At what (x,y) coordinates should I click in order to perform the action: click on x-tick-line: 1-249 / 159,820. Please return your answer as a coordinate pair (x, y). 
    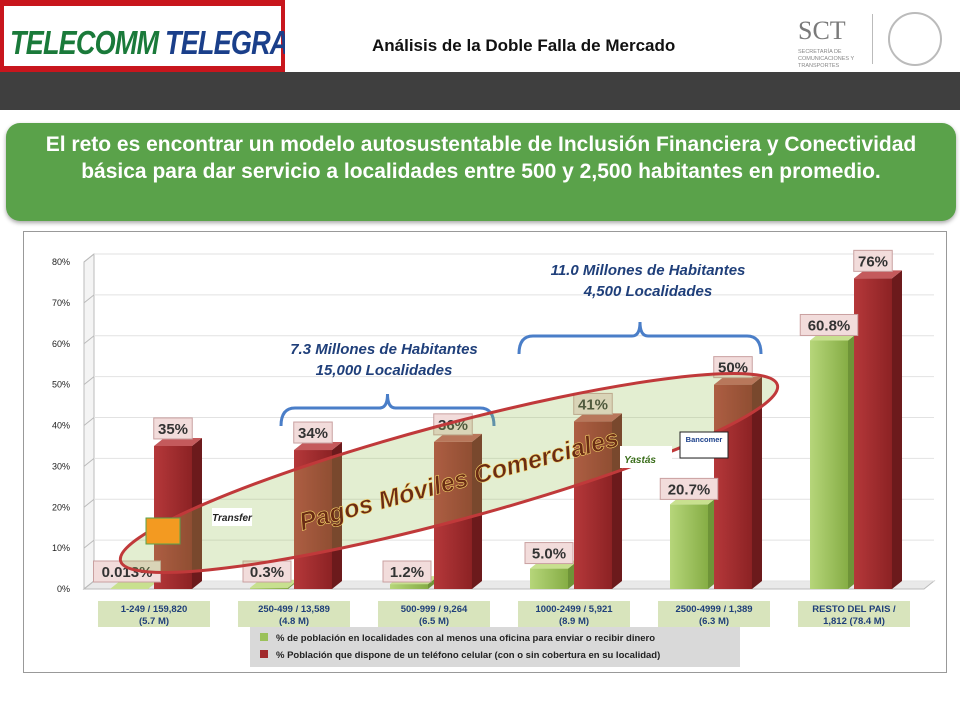
    Looking at the image, I should click on (154, 609).